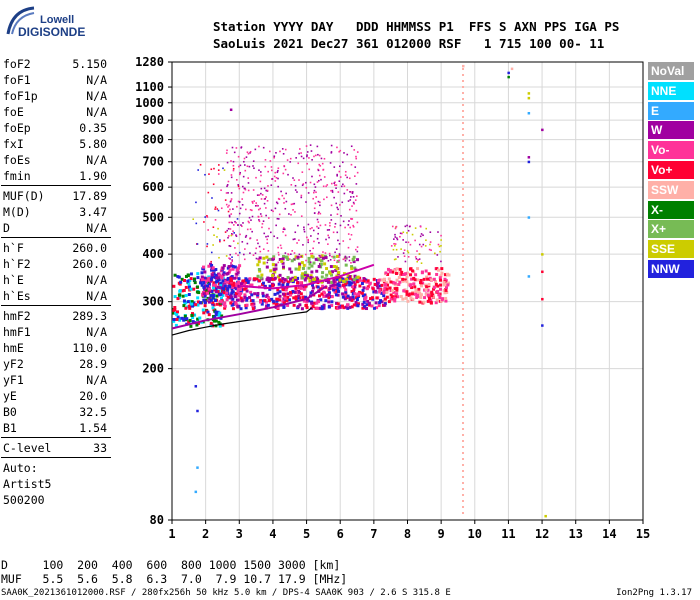 The image size is (700, 600). What do you see at coordinates (157, 520) in the screenshot?
I see `y-tick-label: 80` at bounding box center [157, 520].